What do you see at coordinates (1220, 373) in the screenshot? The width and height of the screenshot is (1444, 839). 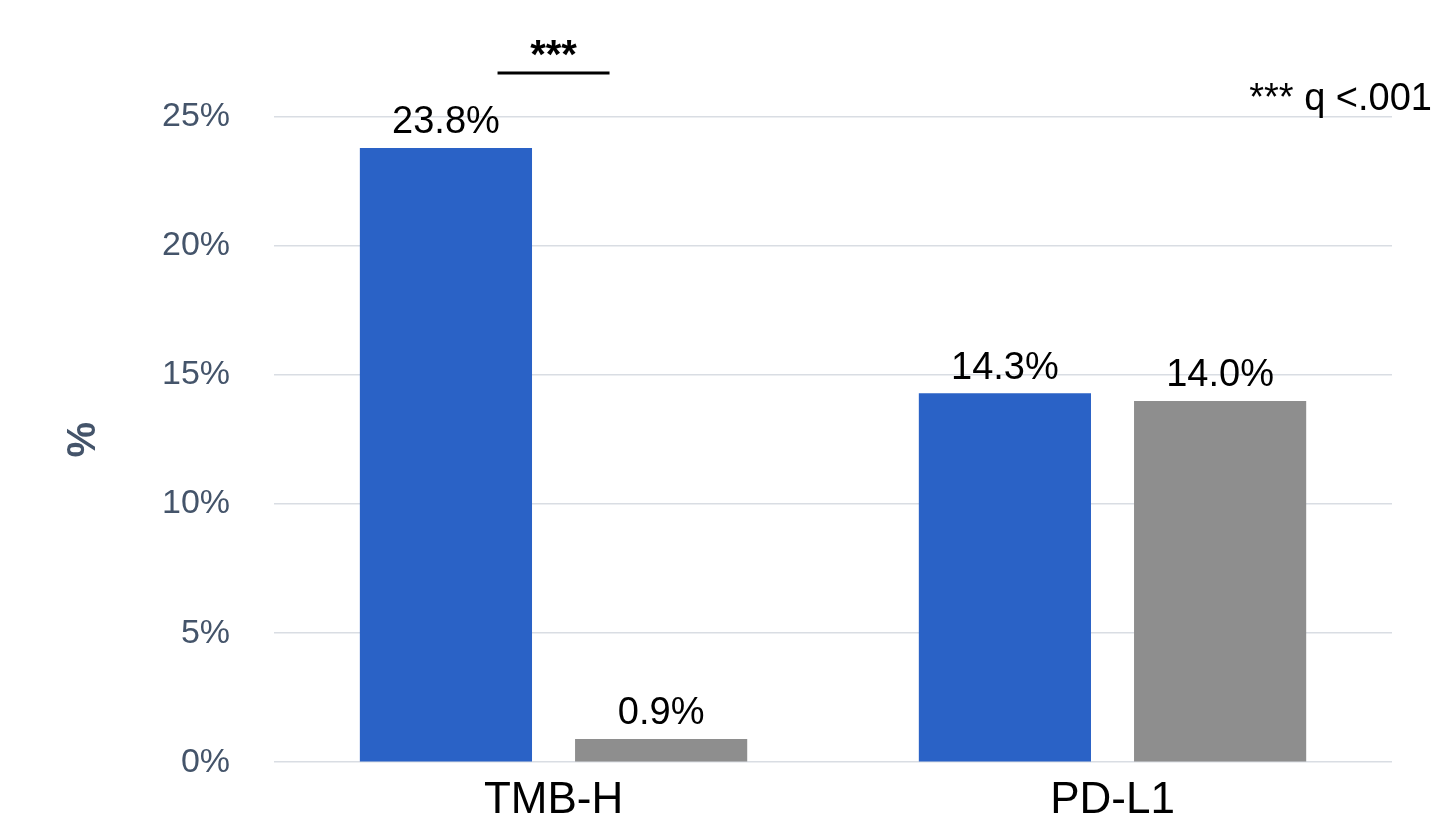 I see `data-label: 14.0%` at bounding box center [1220, 373].